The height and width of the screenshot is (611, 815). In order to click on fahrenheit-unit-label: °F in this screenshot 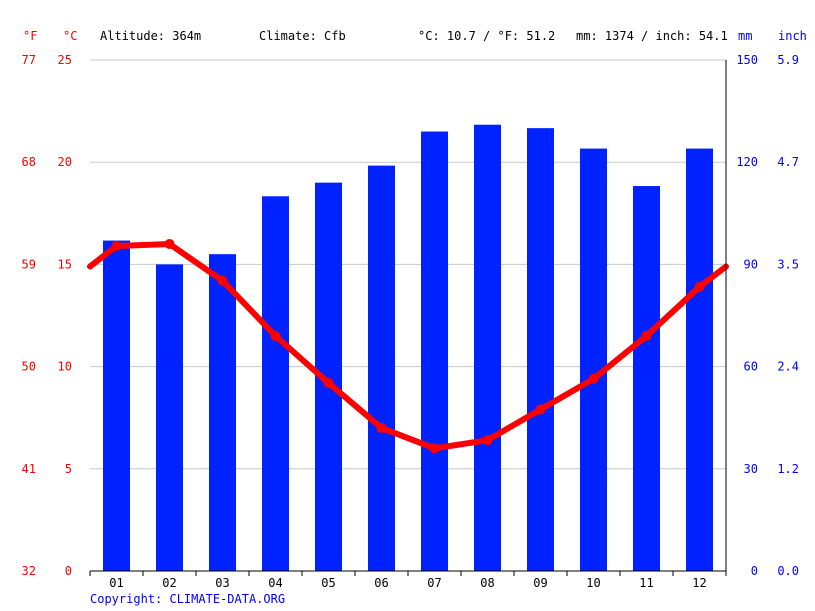, I will do `click(30, 36)`.